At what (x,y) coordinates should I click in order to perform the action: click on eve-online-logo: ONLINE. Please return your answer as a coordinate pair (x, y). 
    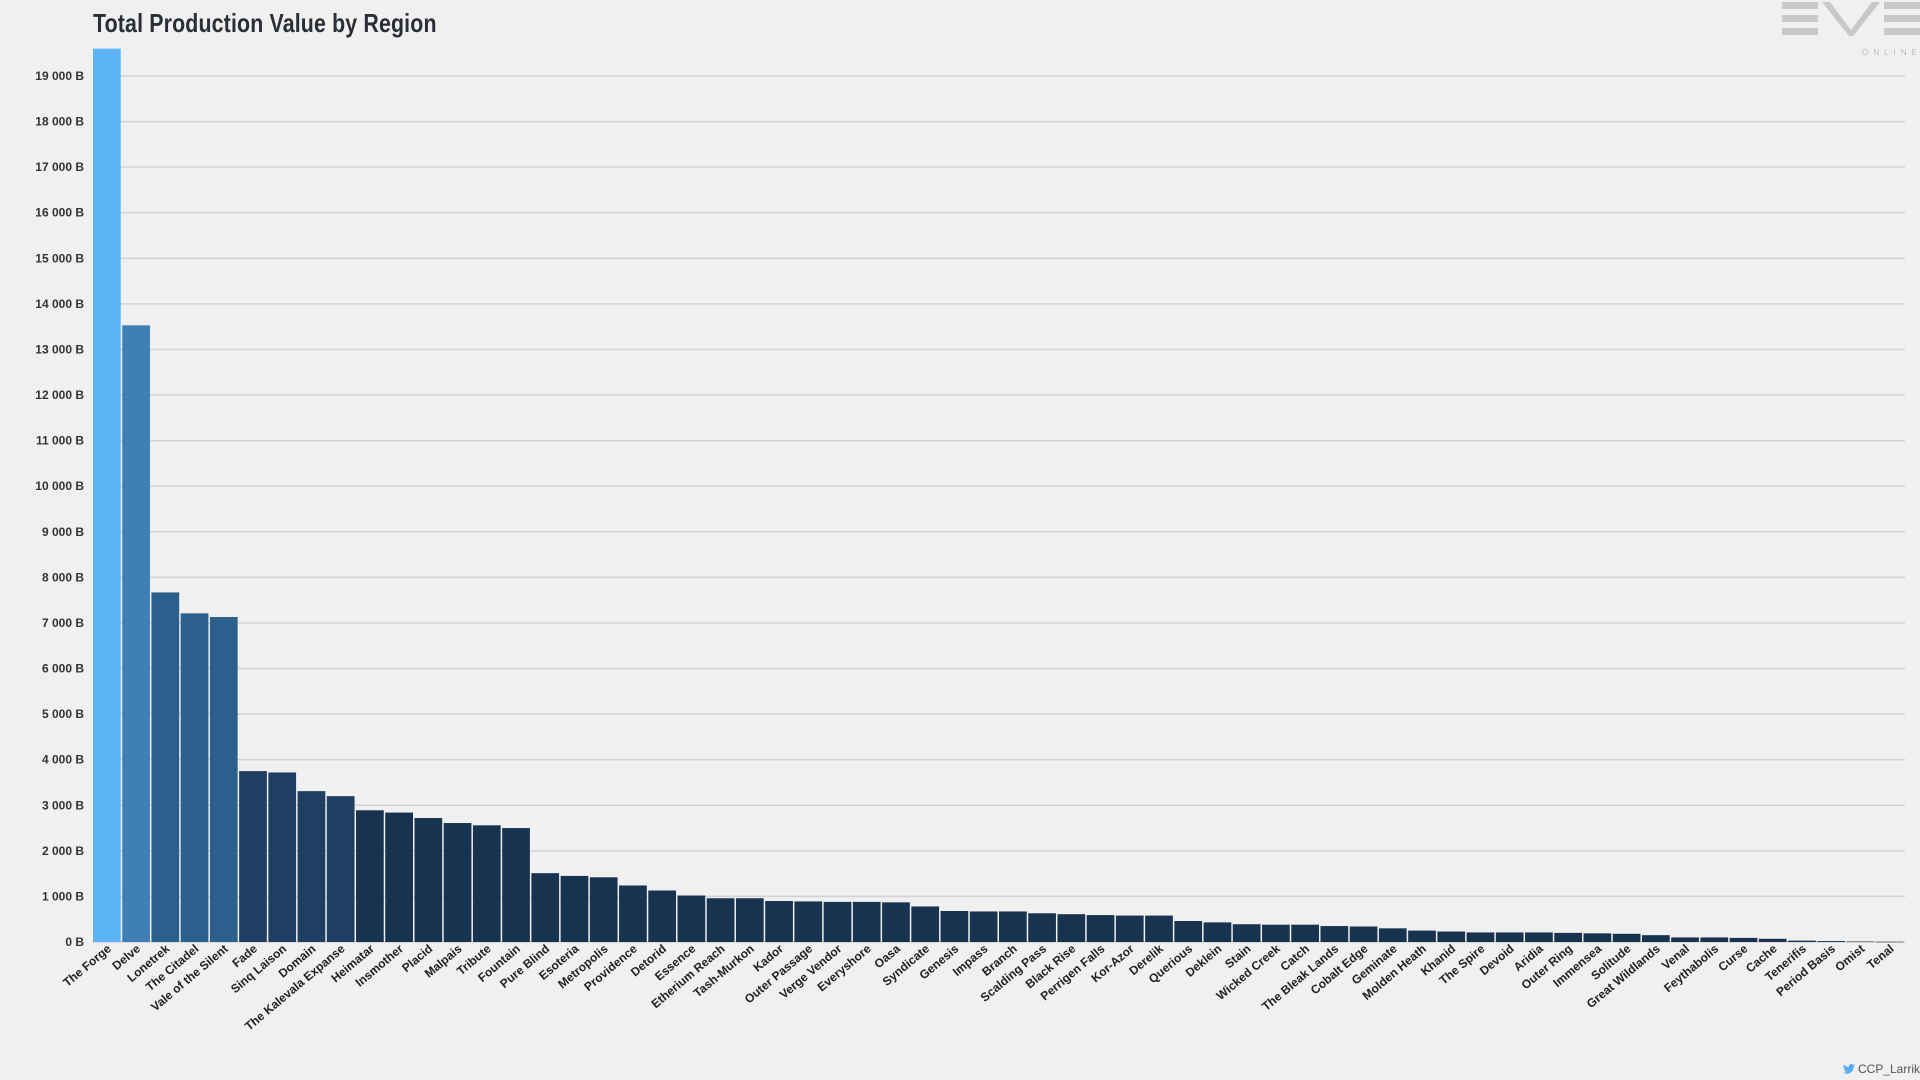
    Looking at the image, I should click on (1851, 29).